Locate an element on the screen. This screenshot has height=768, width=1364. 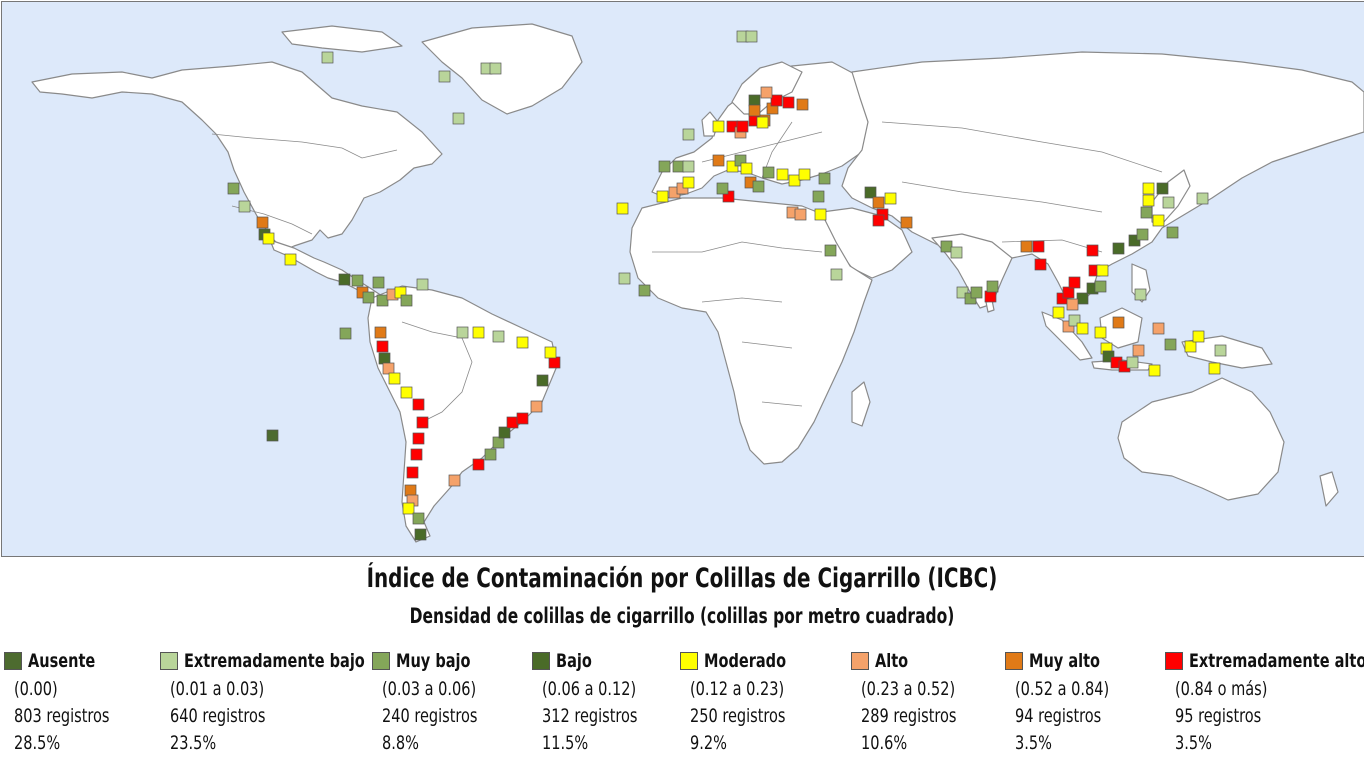
legend-label: Alto is located at coordinates (892, 661).